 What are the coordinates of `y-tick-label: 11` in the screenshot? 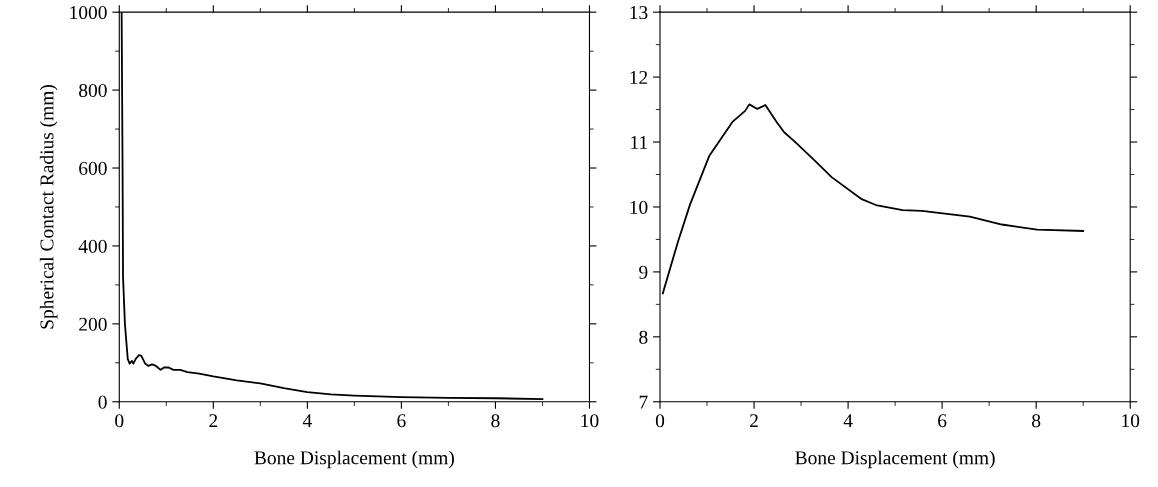 It's located at (639, 142).